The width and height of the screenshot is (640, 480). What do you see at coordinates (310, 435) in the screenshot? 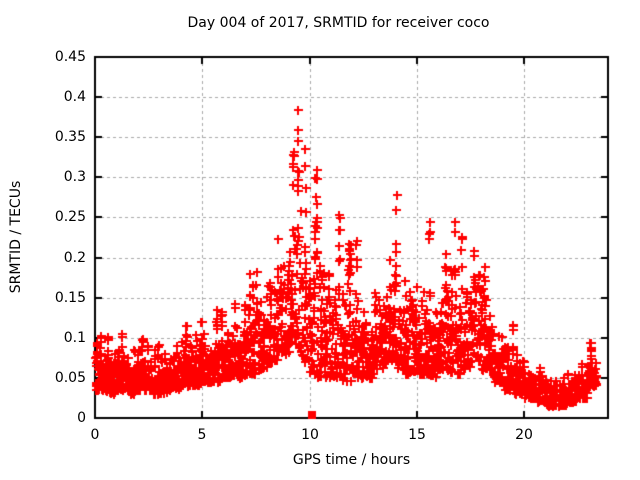
I see `x-tick-label: 10` at bounding box center [310, 435].